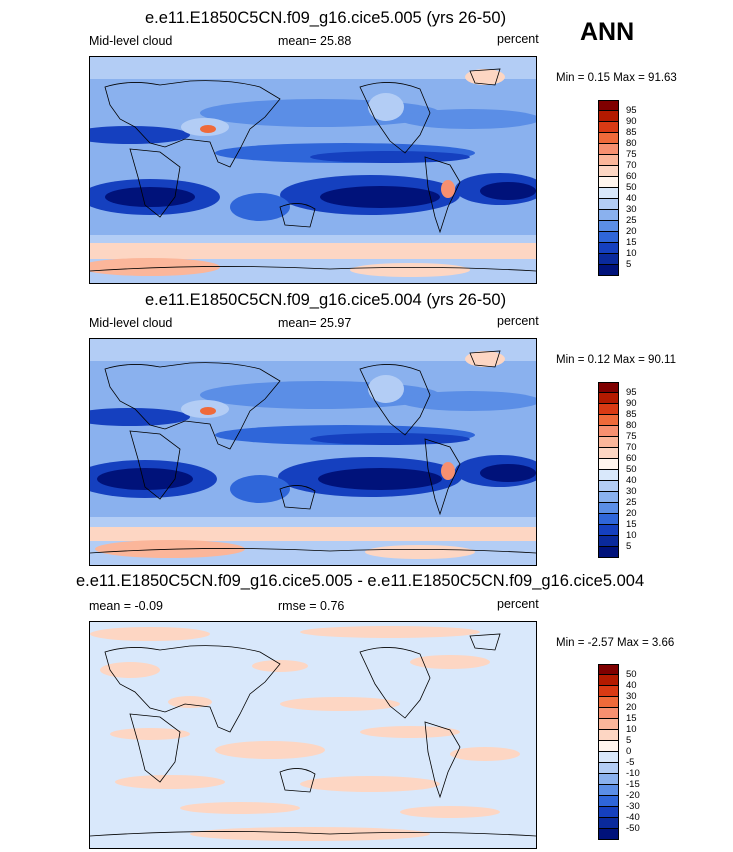  What do you see at coordinates (616, 360) in the screenshot?
I see `panel-2-minmax: Min = 0.12 Max = 90.11` at bounding box center [616, 360].